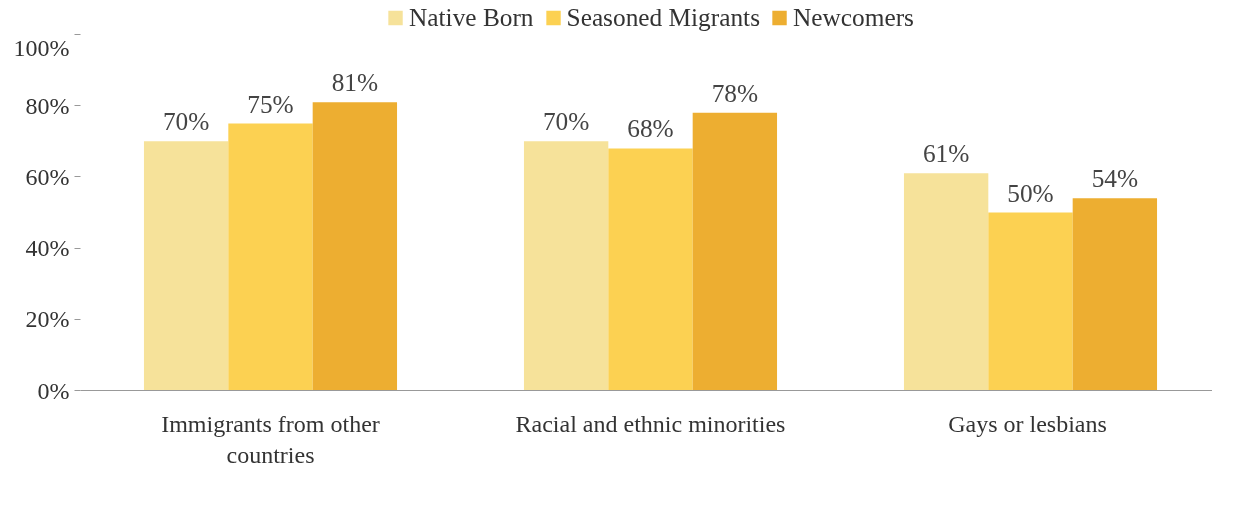 Image resolution: width=1252 pixels, height=516 pixels. Describe the element at coordinates (650, 423) in the screenshot. I see `x-tick-label: Racial and ethnic minorities` at that location.